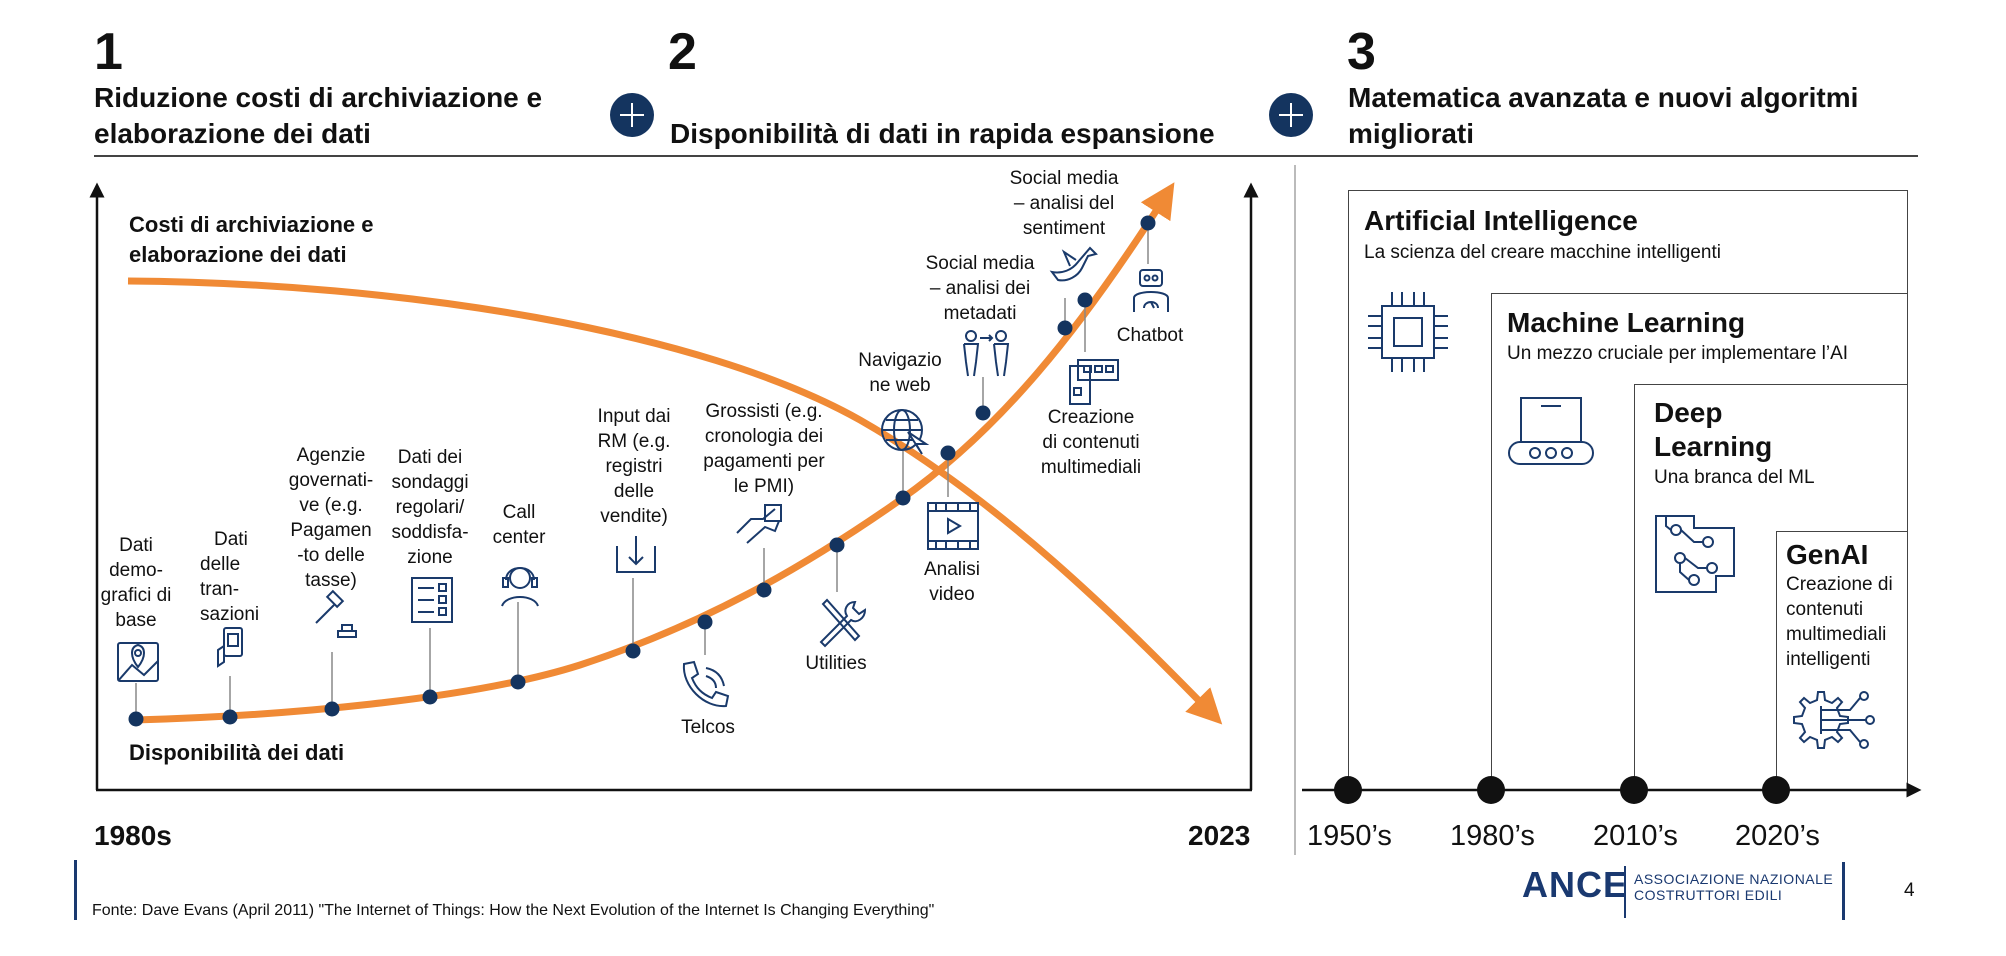  What do you see at coordinates (1064, 203) in the screenshot?
I see `label-social-sentiment: Social media – analisi del sentiment` at bounding box center [1064, 203].